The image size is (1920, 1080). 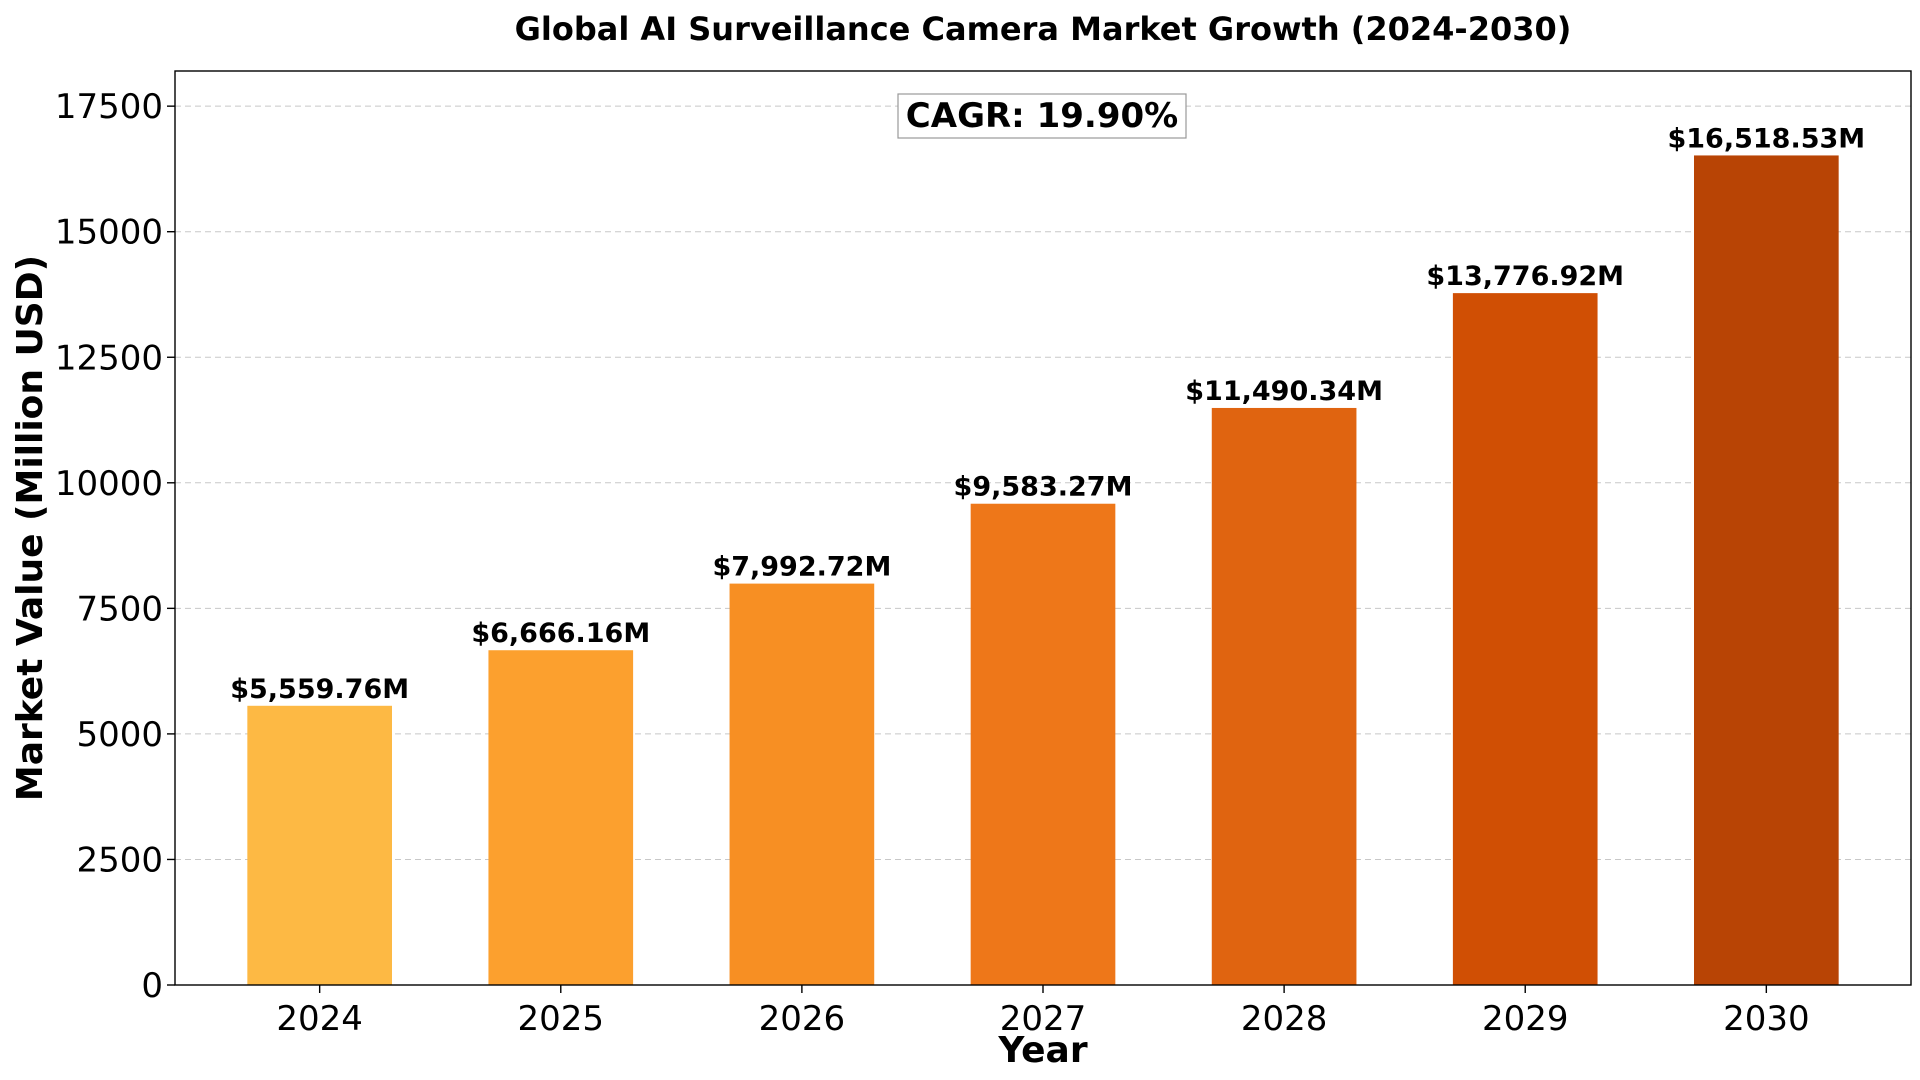 What do you see at coordinates (109, 233) in the screenshot?
I see `y-tick-label: 15000` at bounding box center [109, 233].